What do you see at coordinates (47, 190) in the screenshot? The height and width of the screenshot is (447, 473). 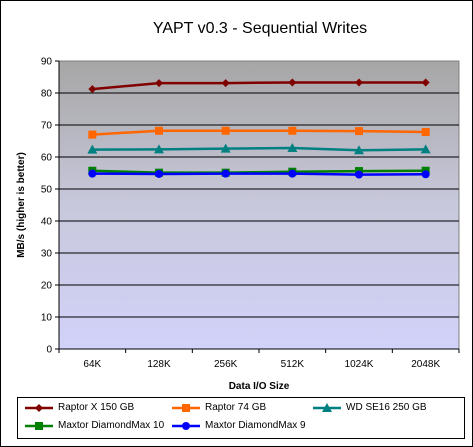 I see `y-tick-label: 50` at bounding box center [47, 190].